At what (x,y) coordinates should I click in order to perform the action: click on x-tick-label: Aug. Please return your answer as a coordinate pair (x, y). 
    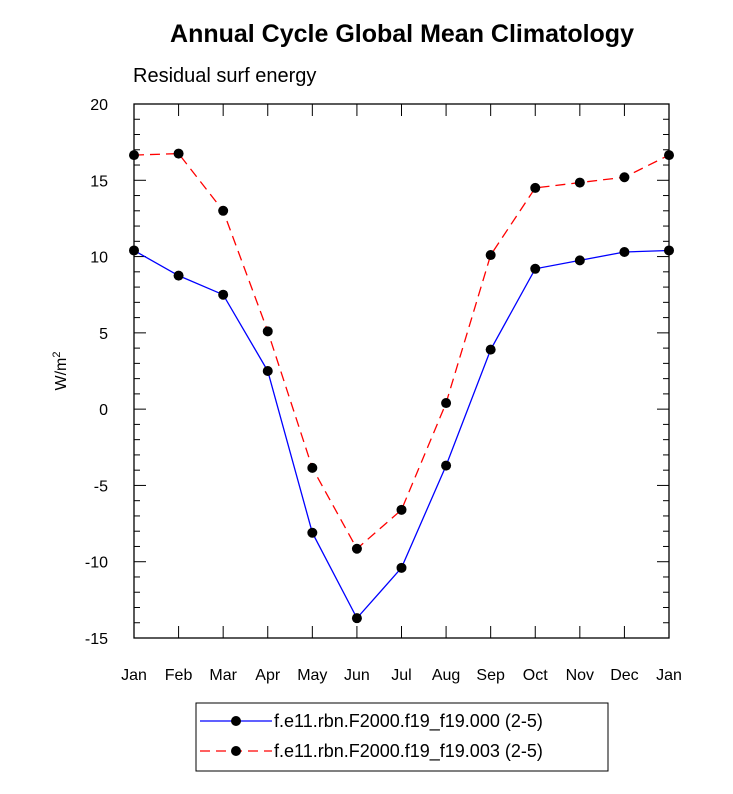
    Looking at the image, I should click on (446, 675).